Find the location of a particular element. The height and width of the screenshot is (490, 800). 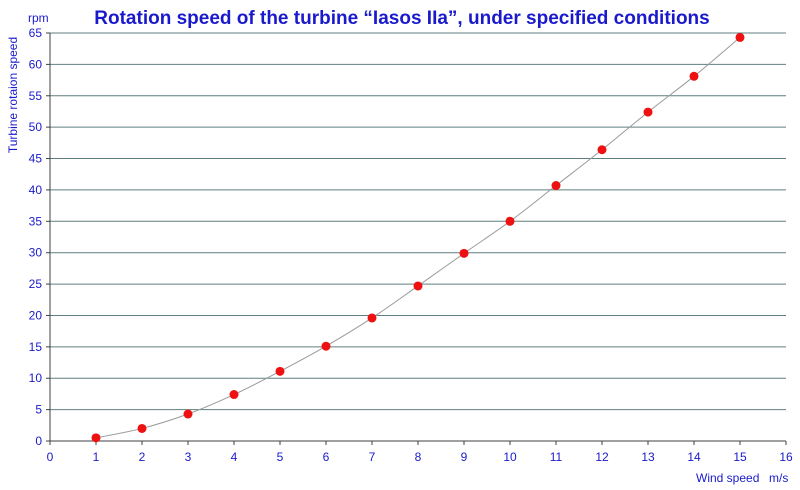

x-tick-label: 6 is located at coordinates (326, 457).